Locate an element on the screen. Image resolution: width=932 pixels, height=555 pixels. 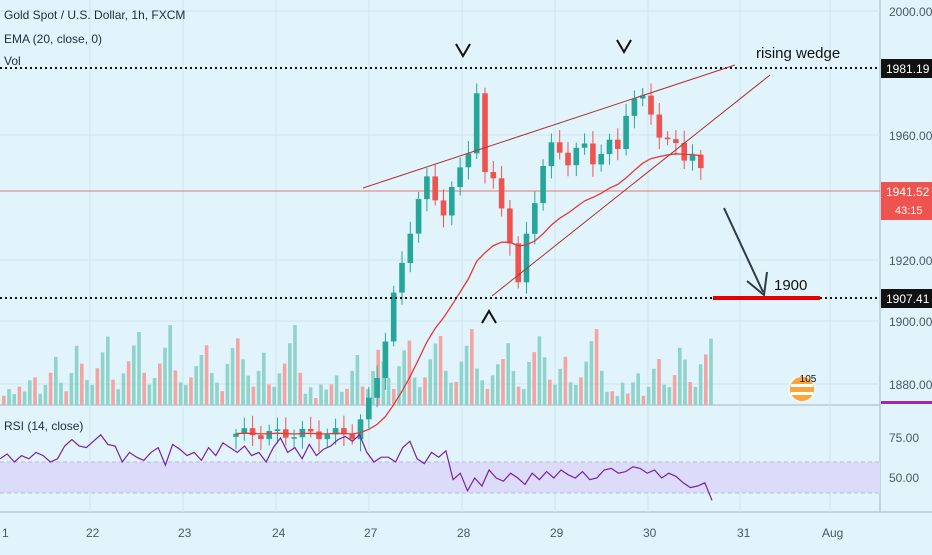
volume-axis-marker is located at coordinates (906, 402).